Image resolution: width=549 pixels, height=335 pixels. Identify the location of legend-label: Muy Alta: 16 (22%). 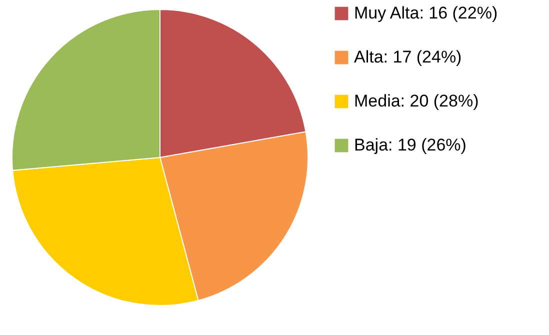
(426, 13).